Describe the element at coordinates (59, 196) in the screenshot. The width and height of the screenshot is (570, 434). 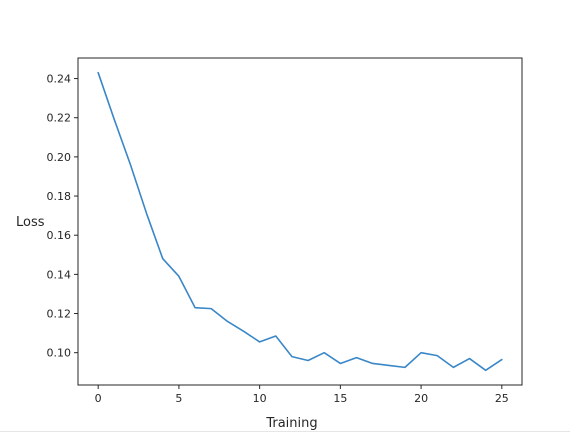
I see `y-tick-label: 0.18` at that location.